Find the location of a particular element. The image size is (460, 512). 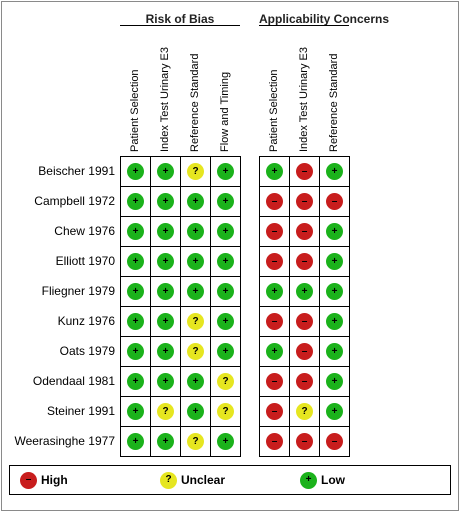

legend-label: High is located at coordinates (54, 480).